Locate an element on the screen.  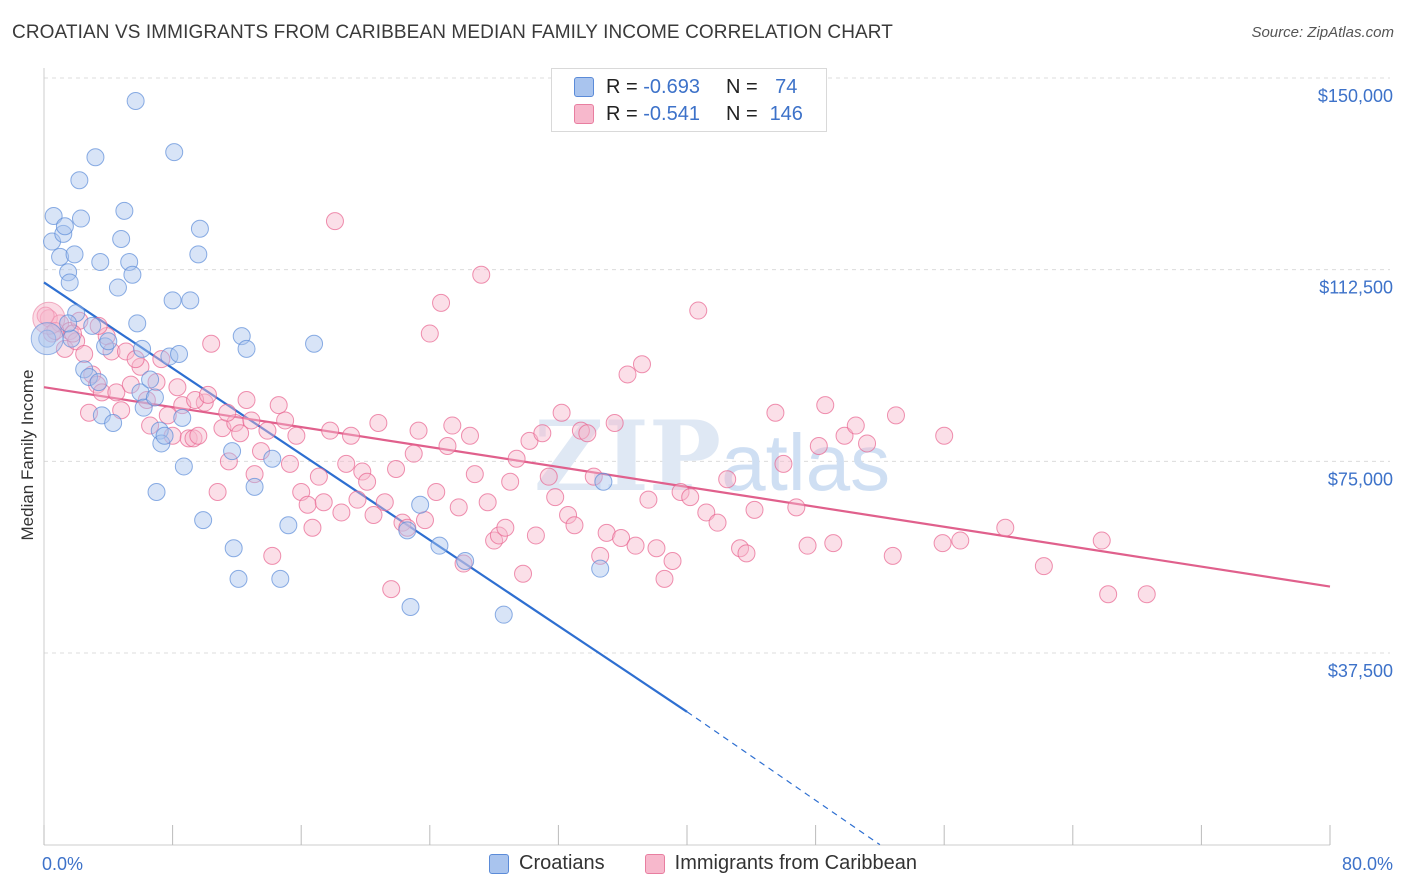
legend: R = -0.693 N = 74 R = -0.541 N = 146 is located at coordinates (689, 100).